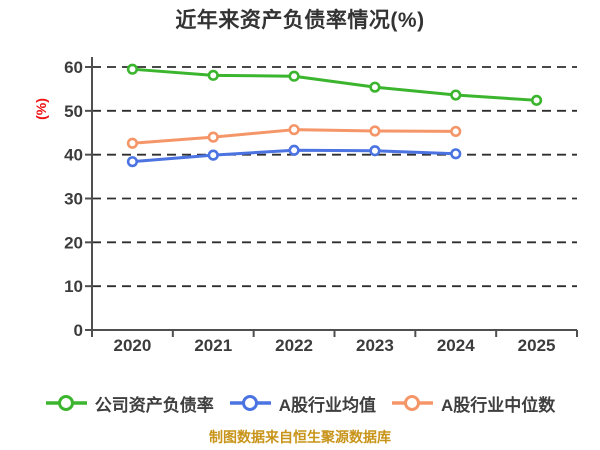  Describe the element at coordinates (78, 330) in the screenshot. I see `y-tick-label: 0` at that location.